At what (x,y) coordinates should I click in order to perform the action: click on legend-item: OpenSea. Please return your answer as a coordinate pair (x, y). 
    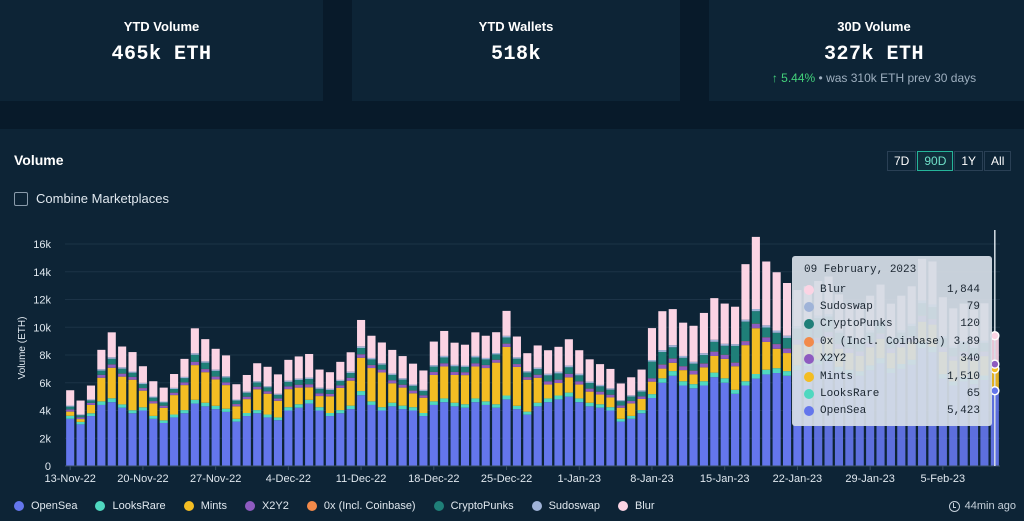
    Looking at the image, I should click on (45, 506).